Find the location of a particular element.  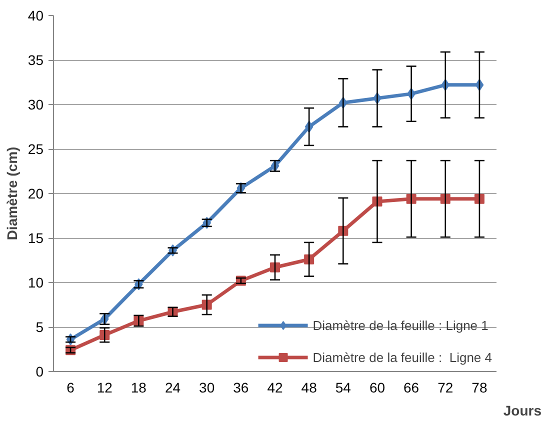

x-tick-label: 18 is located at coordinates (138, 388).